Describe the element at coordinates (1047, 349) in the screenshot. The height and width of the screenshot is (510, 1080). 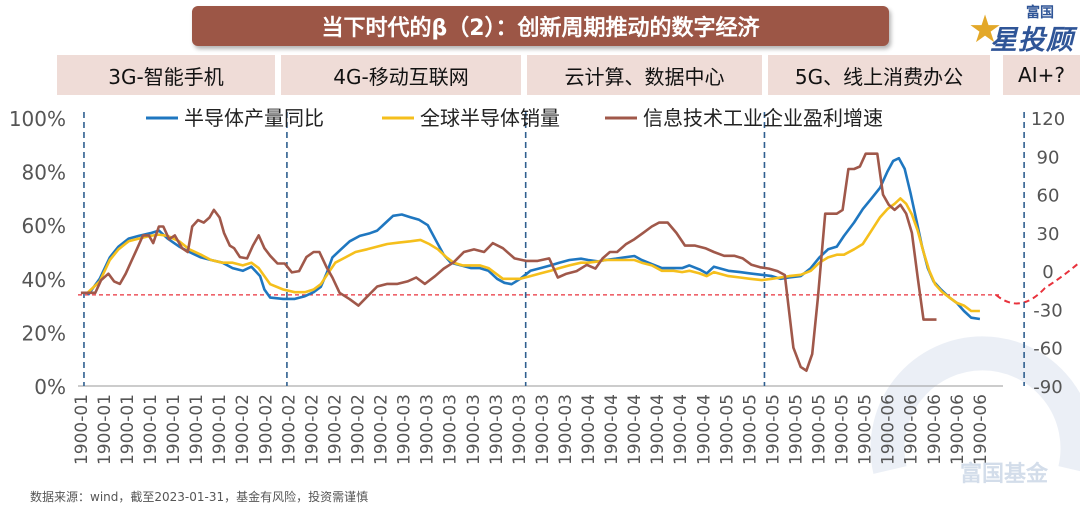
I see `y-right-tick-label: -60` at that location.